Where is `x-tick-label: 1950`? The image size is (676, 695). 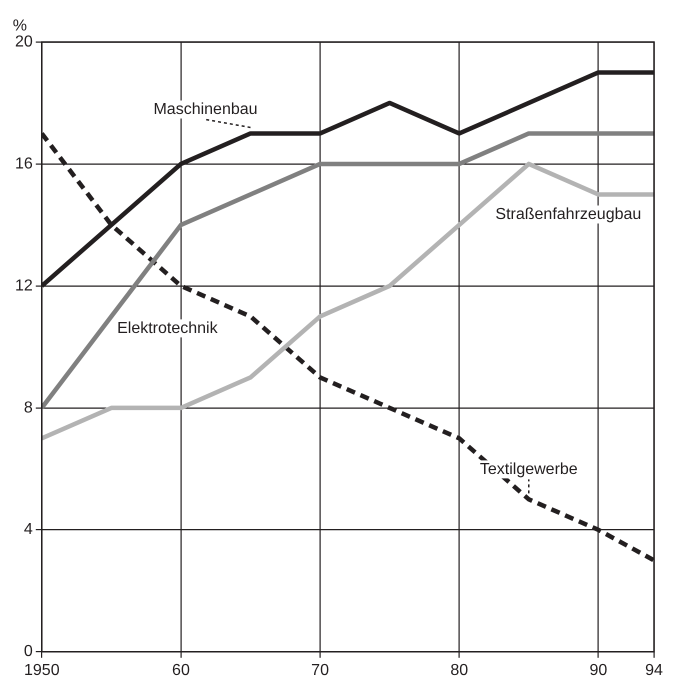 x-tick-label: 1950 is located at coordinates (42, 670).